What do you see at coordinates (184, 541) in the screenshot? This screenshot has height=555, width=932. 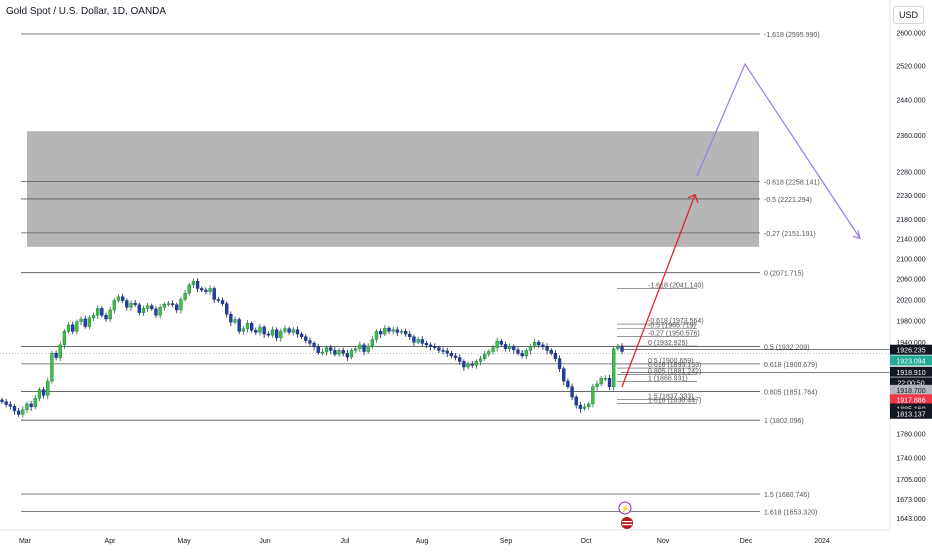 I see `time-axis-tick: May` at bounding box center [184, 541].